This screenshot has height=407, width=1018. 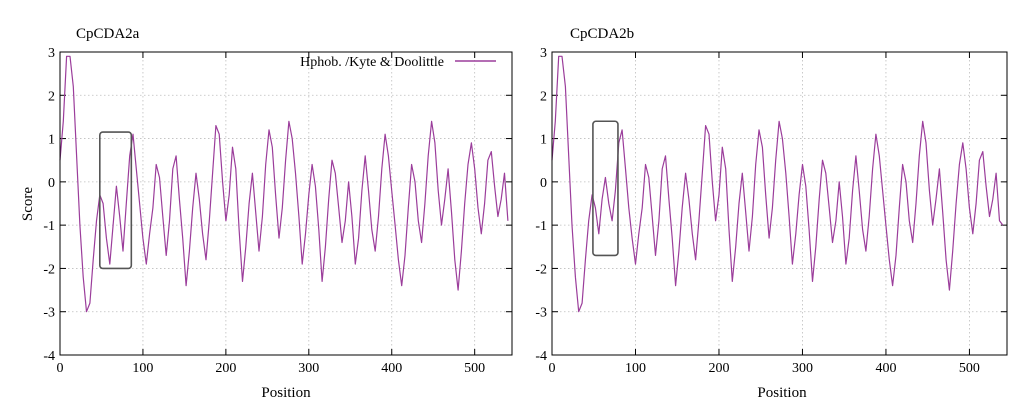 I want to click on legend: Hphob. /Kyte & Doolittle, so click(x=398, y=62).